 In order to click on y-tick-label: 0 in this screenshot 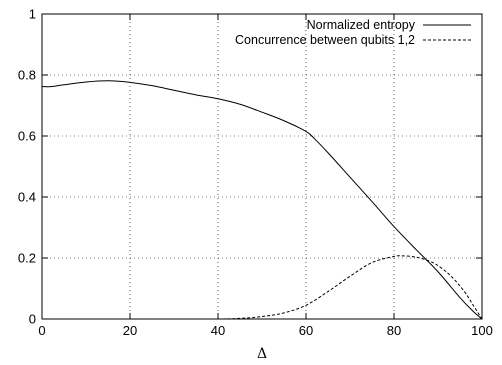, I will do `click(32, 319)`.